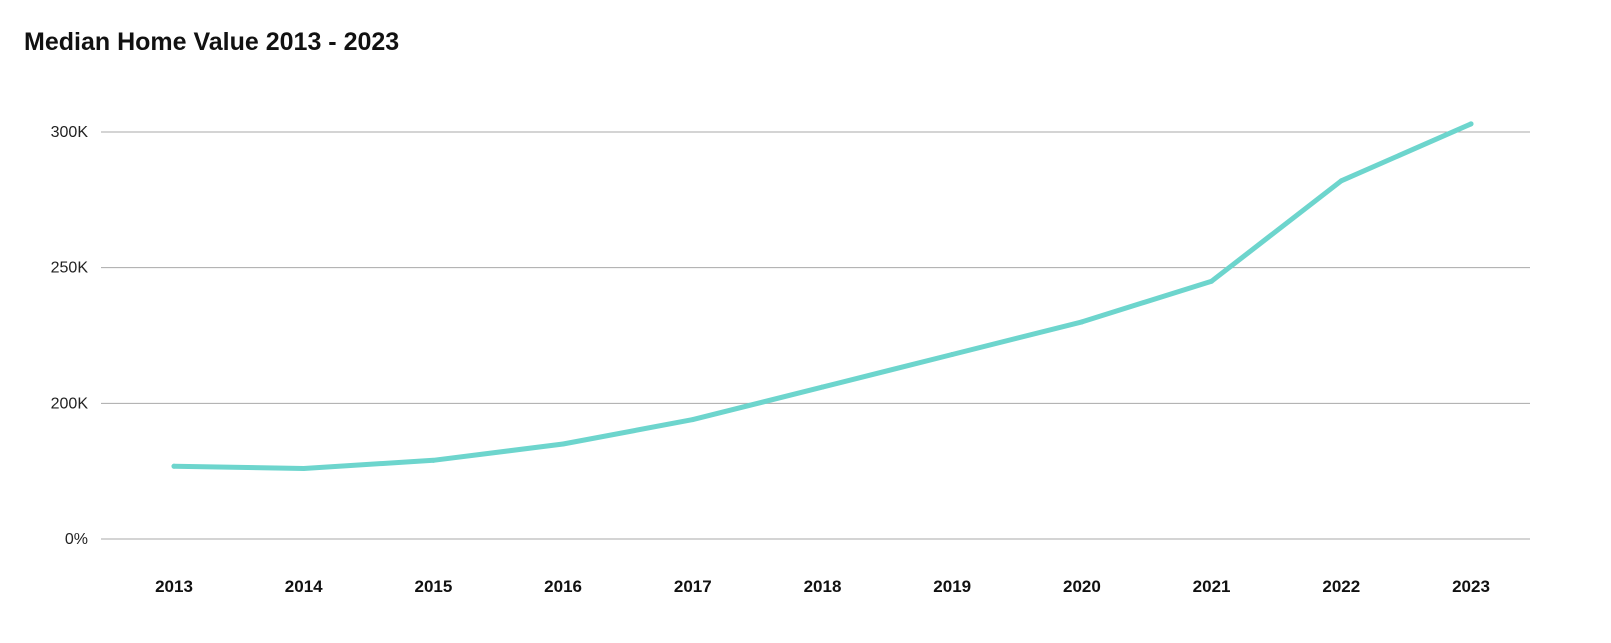 The width and height of the screenshot is (1611, 643). What do you see at coordinates (952, 586) in the screenshot?
I see `x-tick-label: 2019` at bounding box center [952, 586].